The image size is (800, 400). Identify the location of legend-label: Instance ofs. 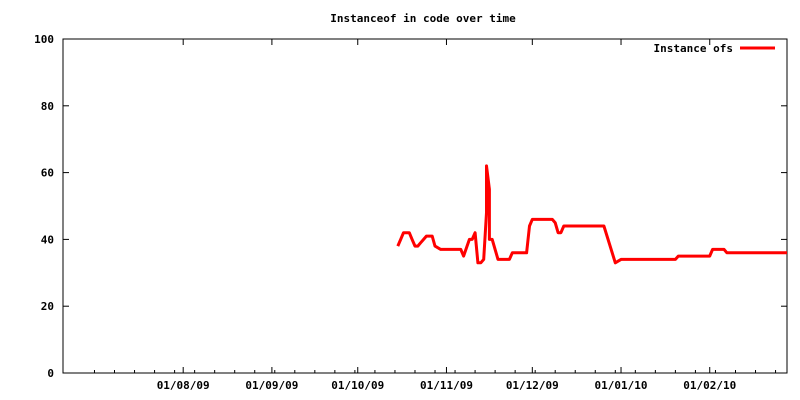
(693, 48).